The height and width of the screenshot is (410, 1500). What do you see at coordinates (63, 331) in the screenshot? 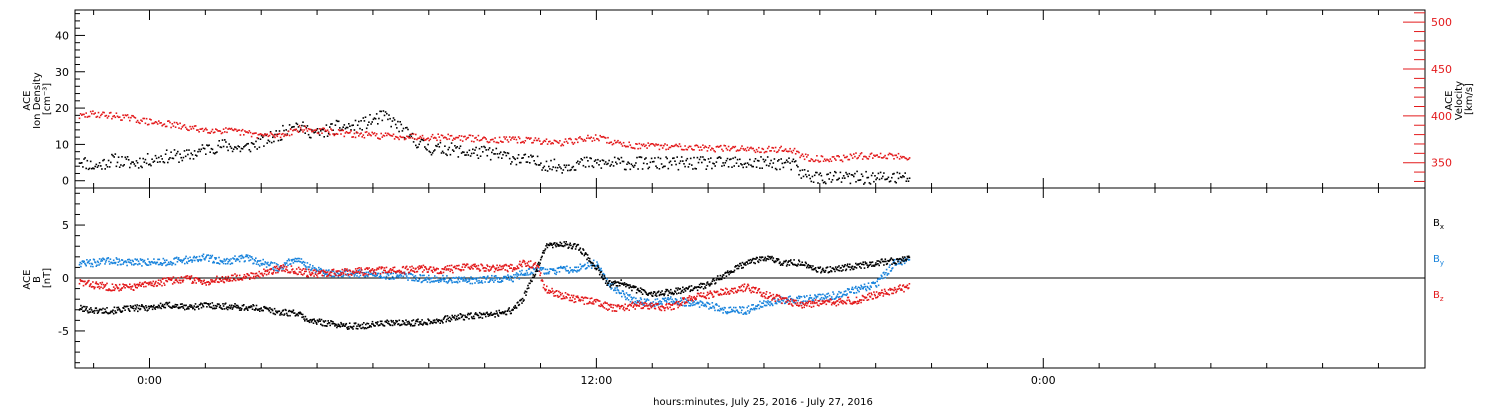
I see `bottom-tick-label: -5` at bounding box center [63, 331].